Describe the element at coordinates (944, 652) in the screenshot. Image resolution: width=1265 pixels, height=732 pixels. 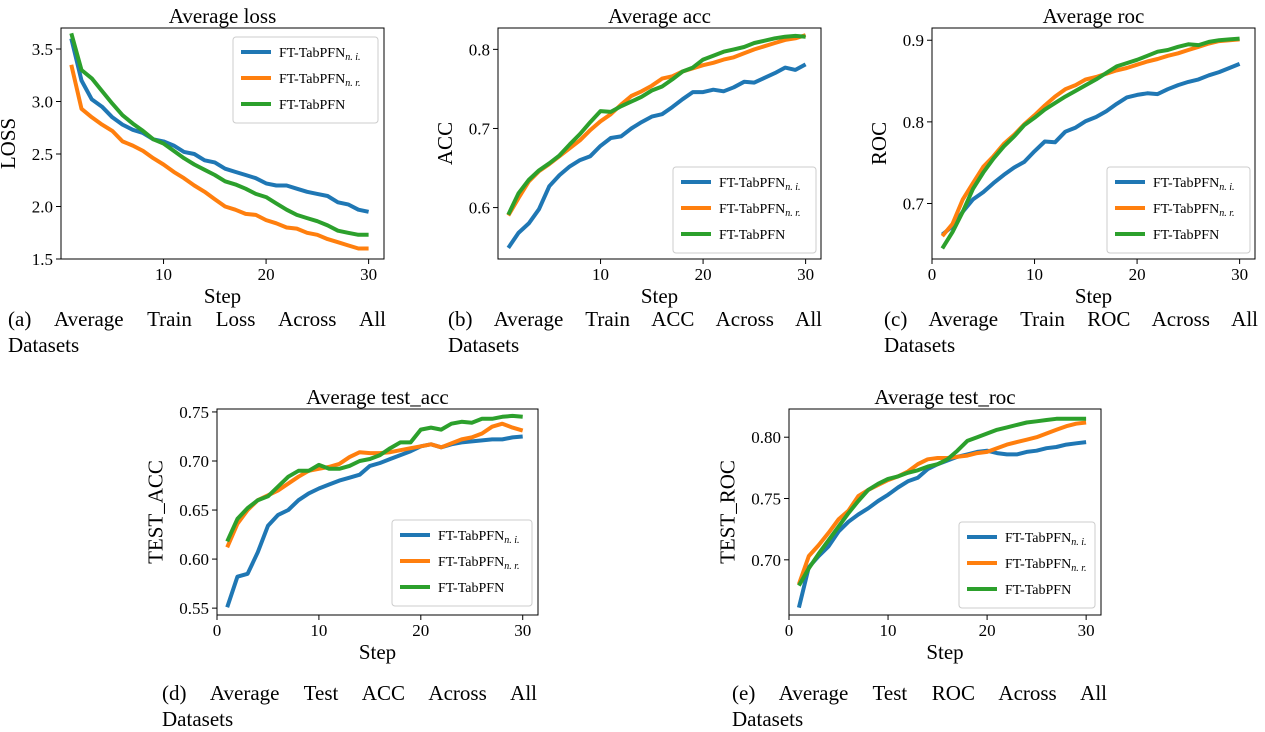
I see `average-test-roc-xlabel: Step` at that location.